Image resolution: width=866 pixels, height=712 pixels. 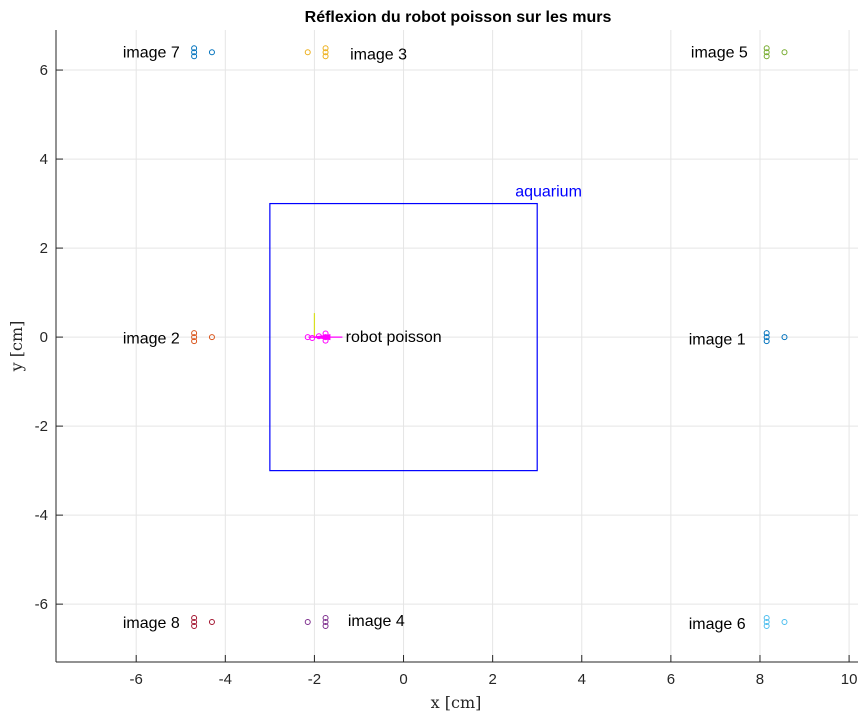 What do you see at coordinates (492, 679) in the screenshot?
I see `x-tick-label: 2` at bounding box center [492, 679].